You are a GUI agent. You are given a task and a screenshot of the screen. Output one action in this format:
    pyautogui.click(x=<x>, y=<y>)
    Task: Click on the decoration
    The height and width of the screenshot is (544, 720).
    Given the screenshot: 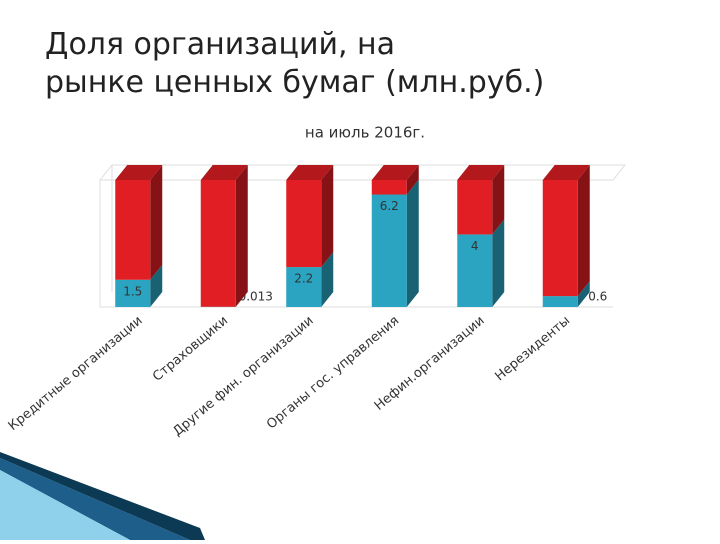 What is the action you would take?
    pyautogui.click(x=102, y=496)
    